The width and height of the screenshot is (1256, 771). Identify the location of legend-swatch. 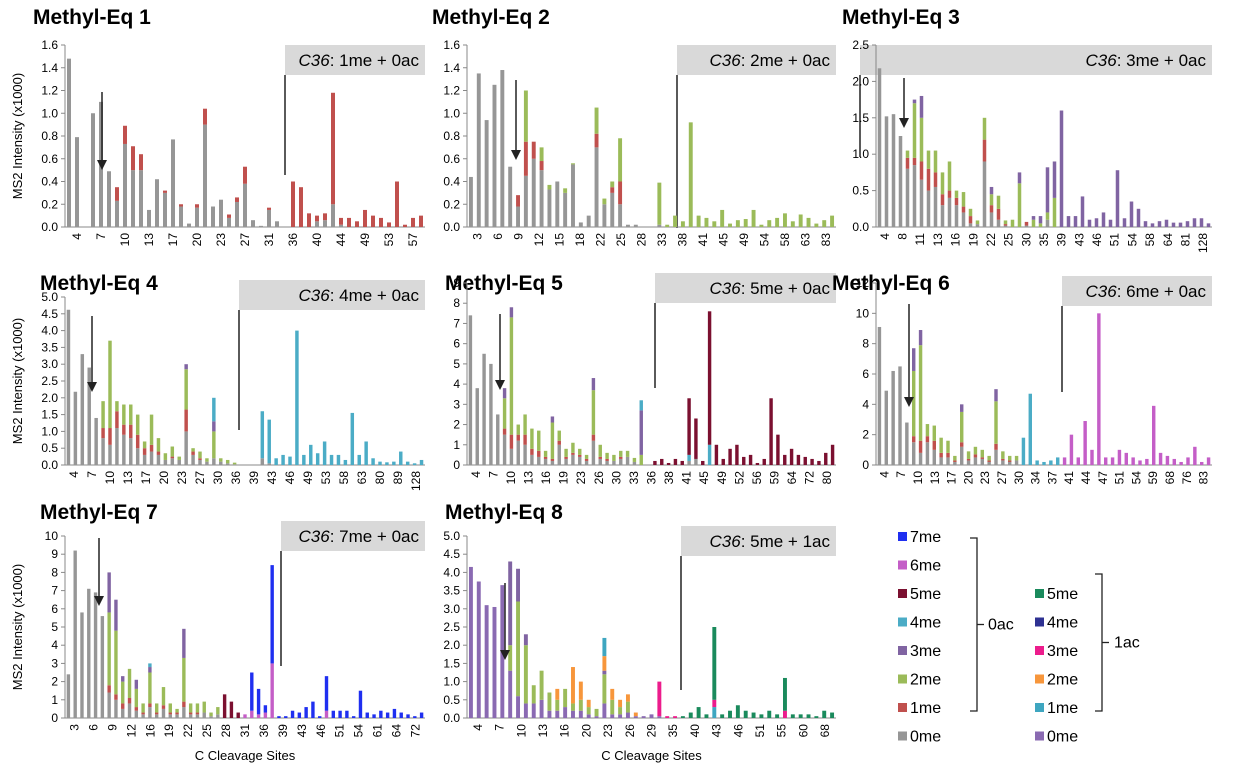
(902, 707).